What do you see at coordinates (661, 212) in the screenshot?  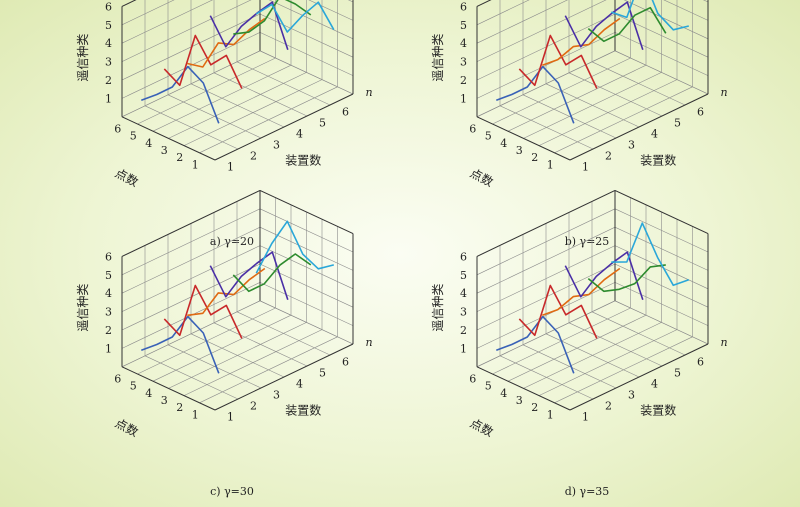 I see `top-right-edge` at bounding box center [661, 212].